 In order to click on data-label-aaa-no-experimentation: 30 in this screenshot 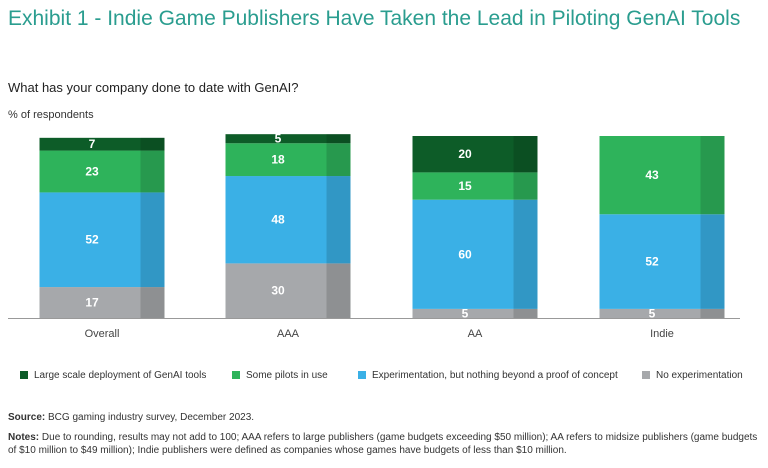, I will do `click(278, 291)`.